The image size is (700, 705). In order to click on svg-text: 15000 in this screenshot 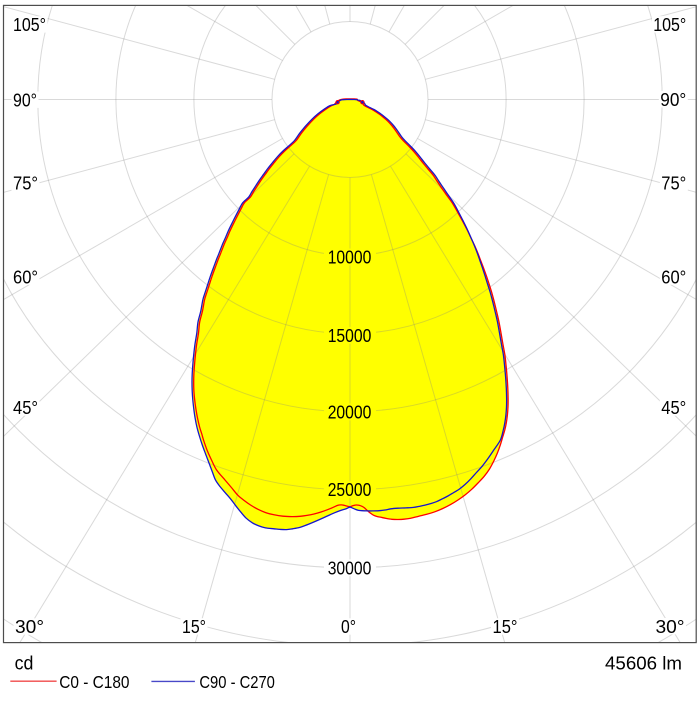, I will do `click(350, 335)`.